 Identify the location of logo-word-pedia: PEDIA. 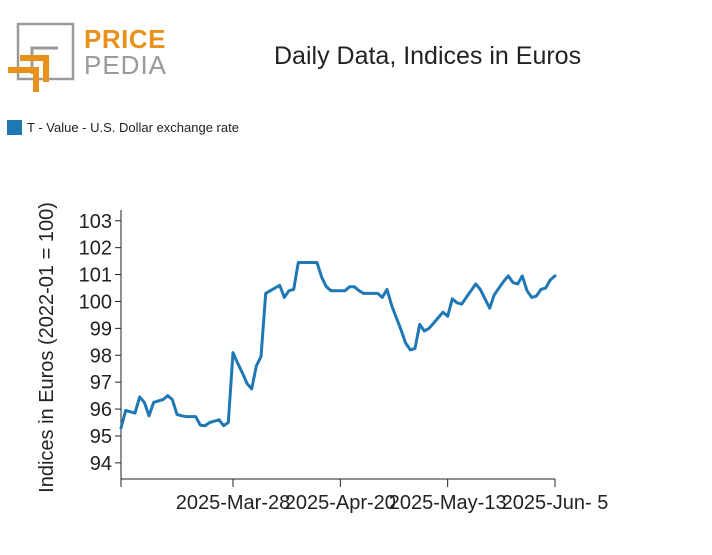
(126, 65).